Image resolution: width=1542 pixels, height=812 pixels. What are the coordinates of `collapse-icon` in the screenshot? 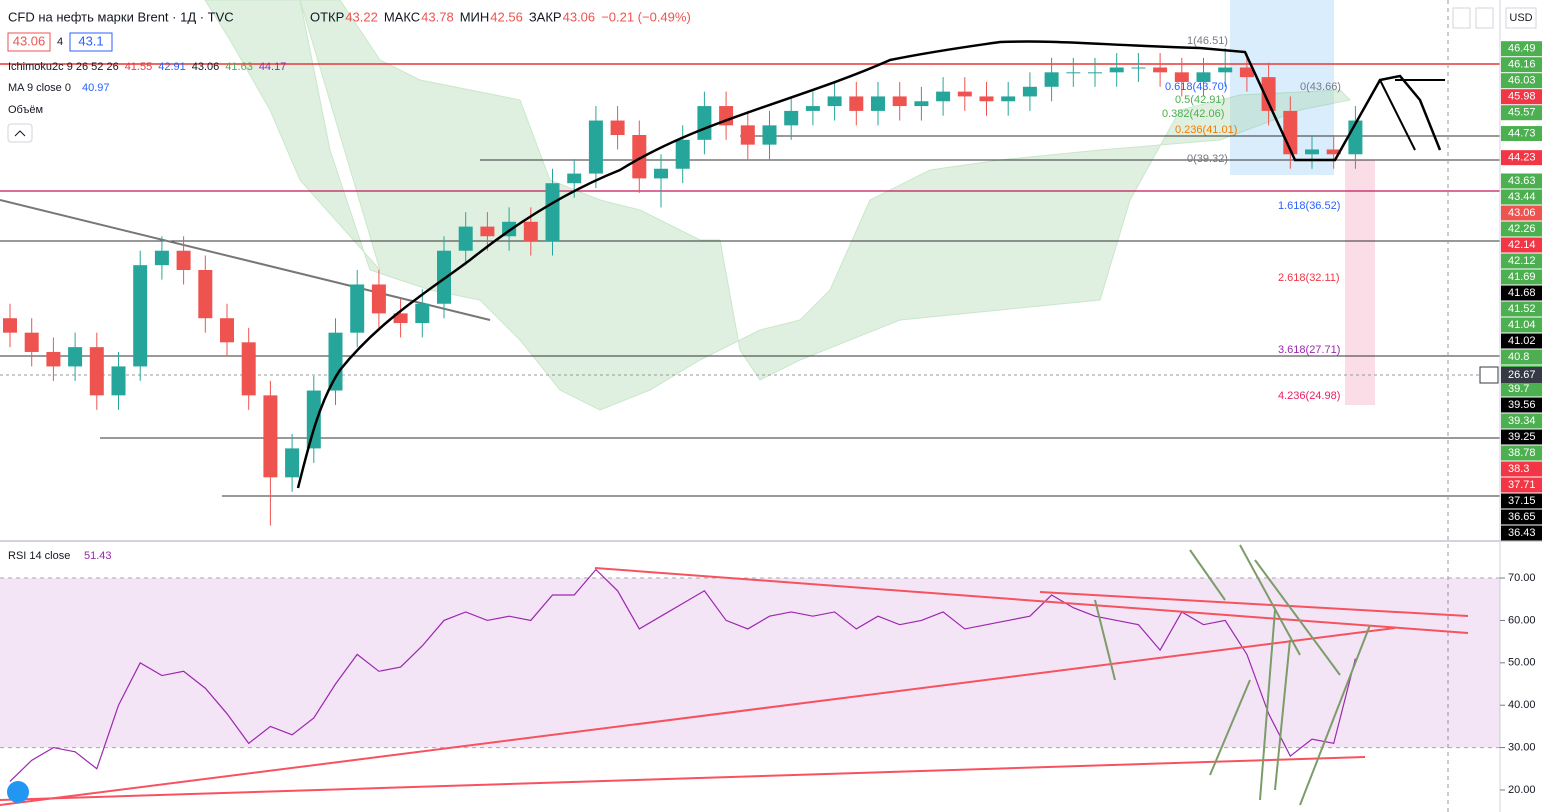 It's located at (20, 133).